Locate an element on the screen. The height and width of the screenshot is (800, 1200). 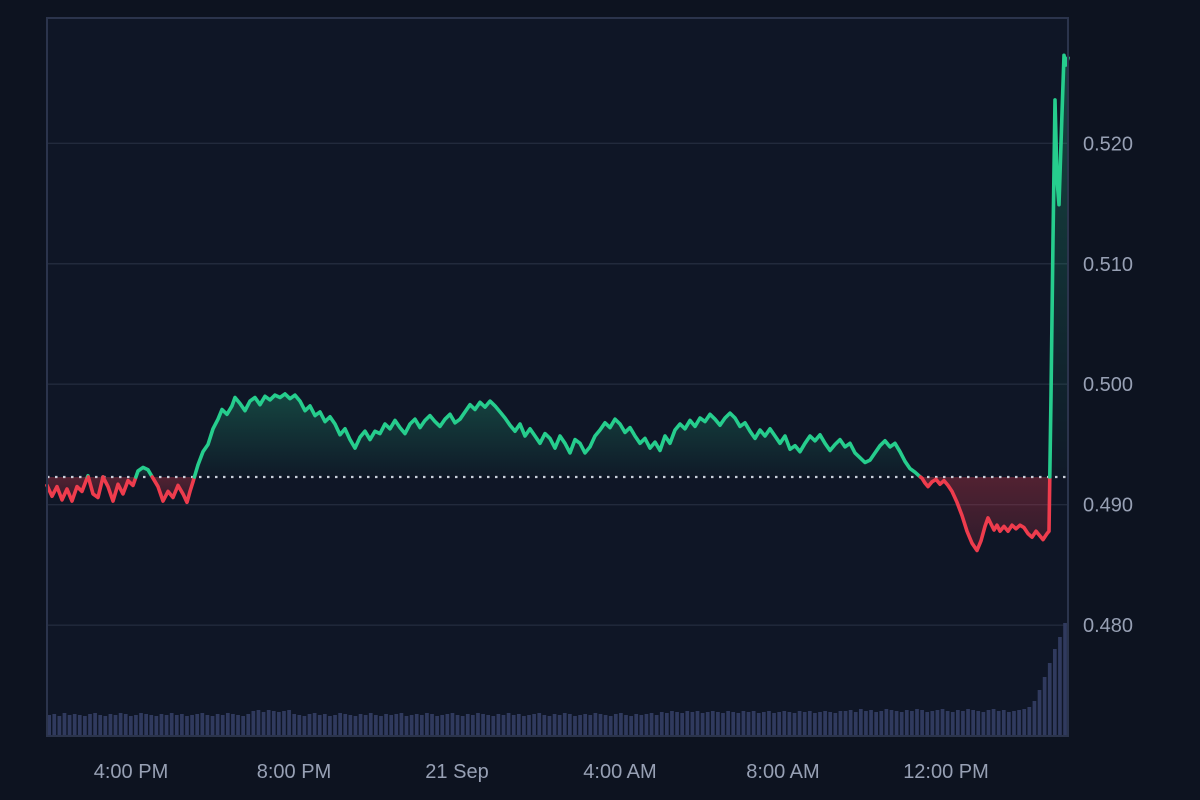
x-axis-label: 4:00 PM is located at coordinates (131, 772).